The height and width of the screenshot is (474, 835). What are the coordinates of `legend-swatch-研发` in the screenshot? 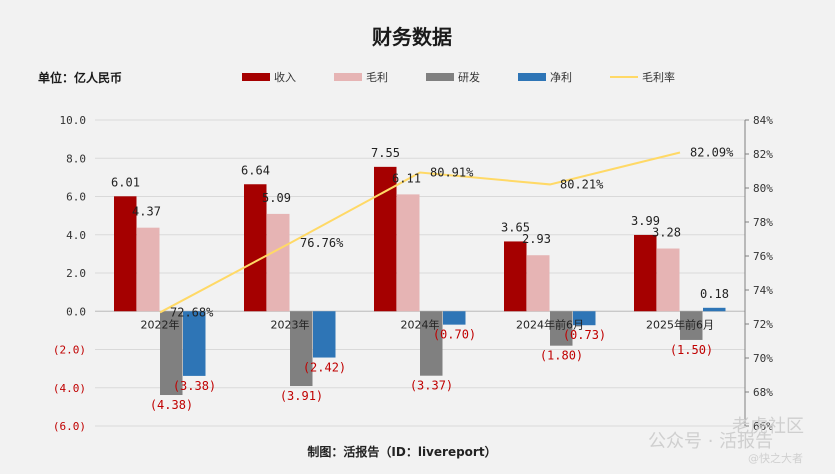 It's located at (440, 77).